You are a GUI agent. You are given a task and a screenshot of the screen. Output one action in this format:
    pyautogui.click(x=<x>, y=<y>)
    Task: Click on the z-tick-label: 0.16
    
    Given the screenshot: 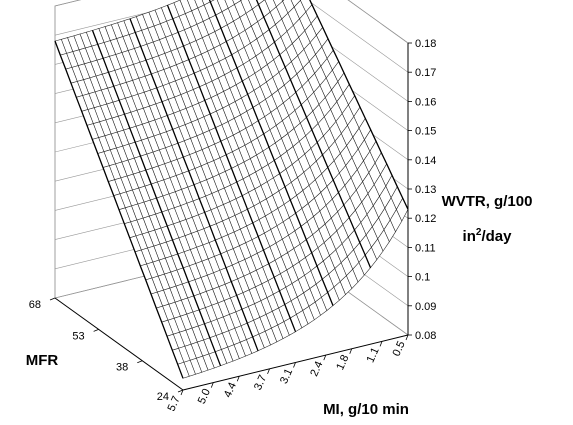 What is the action you would take?
    pyautogui.click(x=425, y=102)
    